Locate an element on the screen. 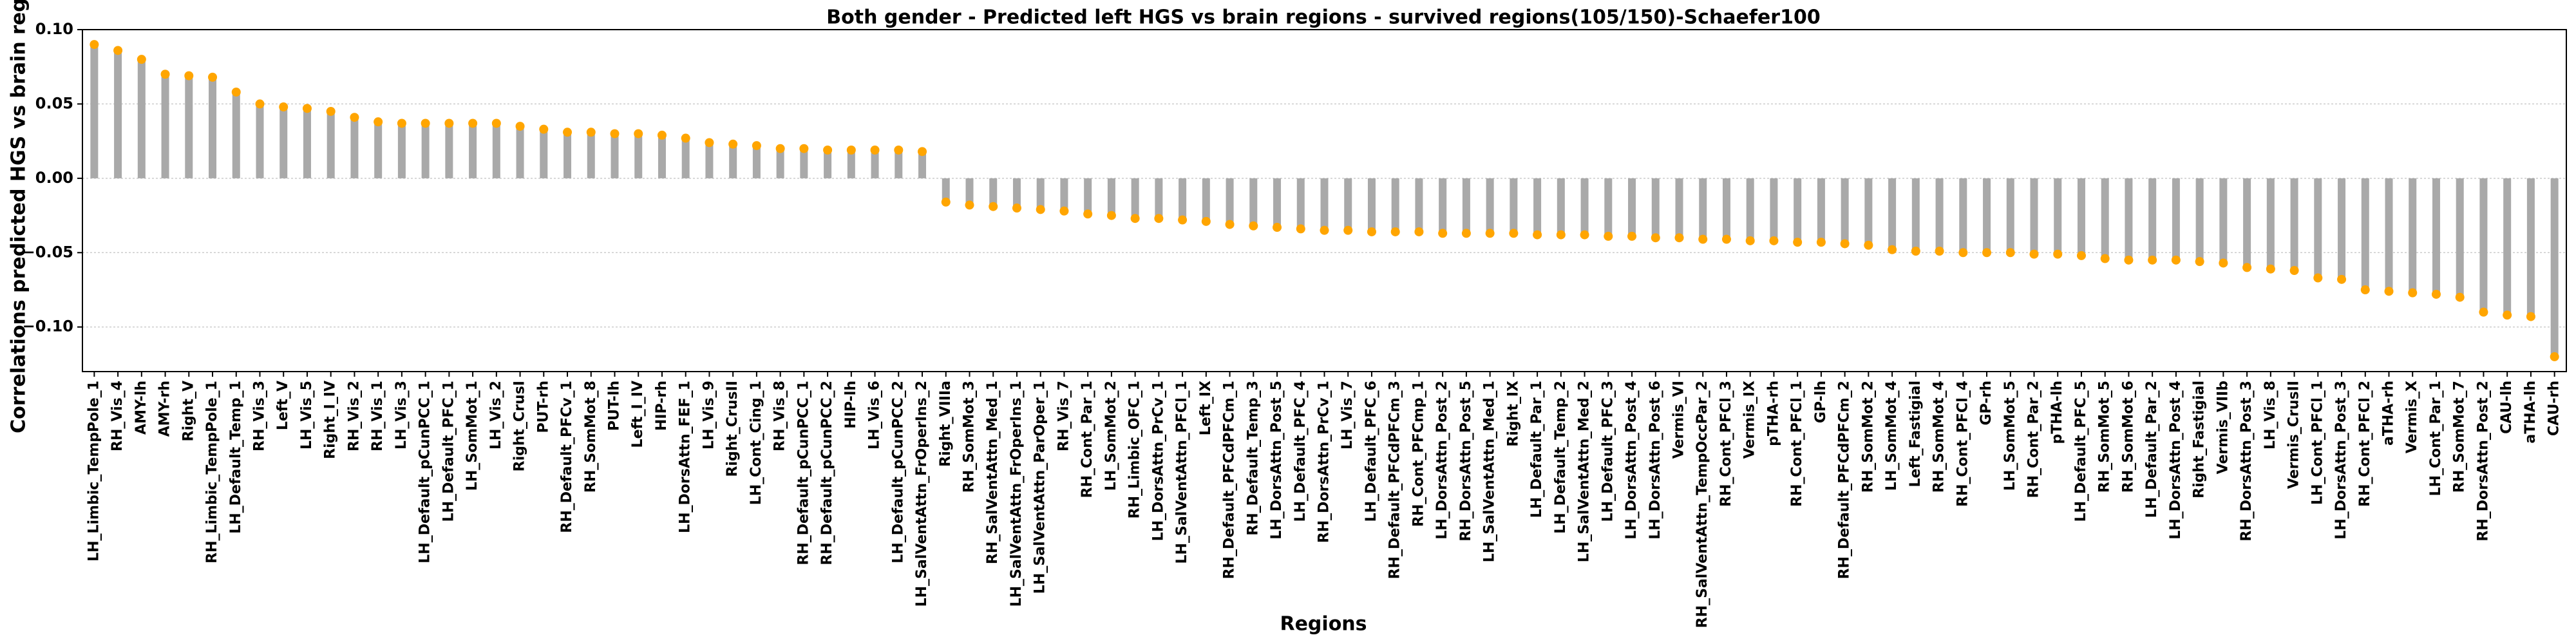 Image resolution: width=2576 pixels, height=644 pixels. x-tick-label: RH_Cont_PFCl_3 is located at coordinates (1726, 444).